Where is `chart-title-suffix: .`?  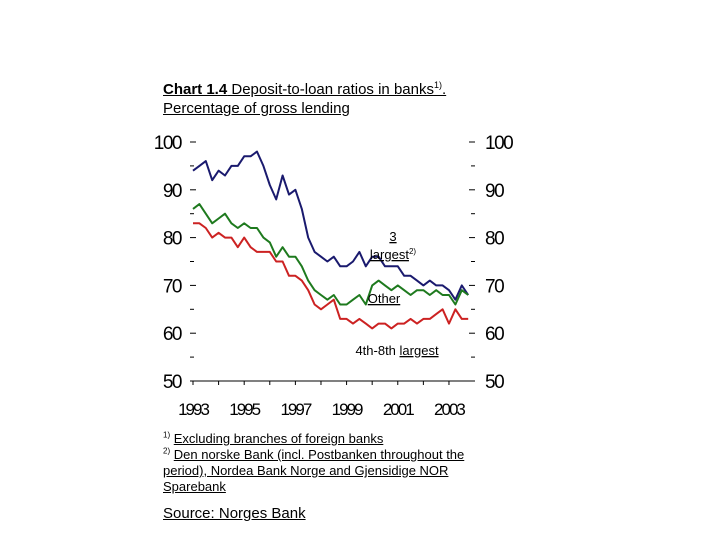 chart-title-suffix: . is located at coordinates (444, 89).